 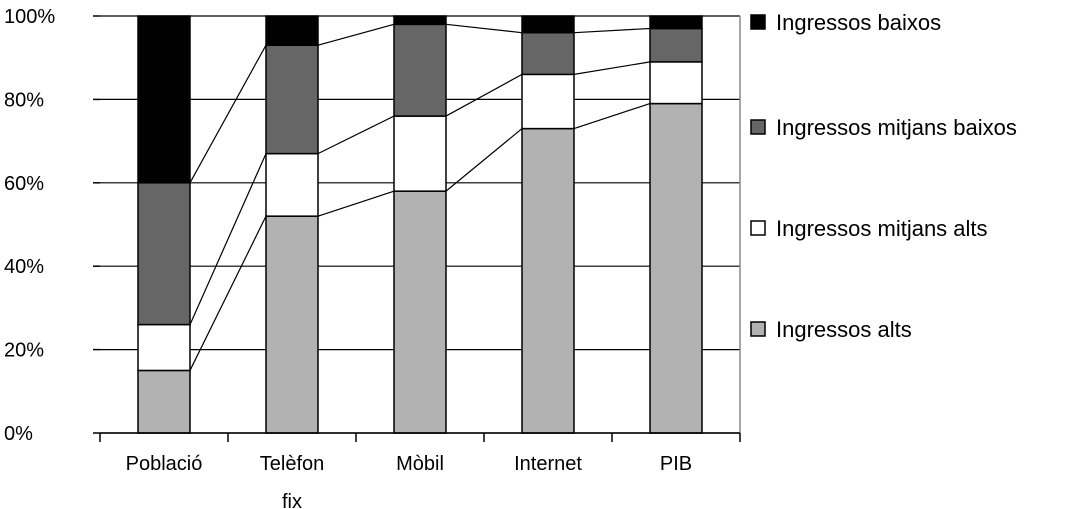 What do you see at coordinates (409, 481) in the screenshot?
I see `x-tick-labels: Població Telèfon fix Mòbil Internet PIB` at bounding box center [409, 481].